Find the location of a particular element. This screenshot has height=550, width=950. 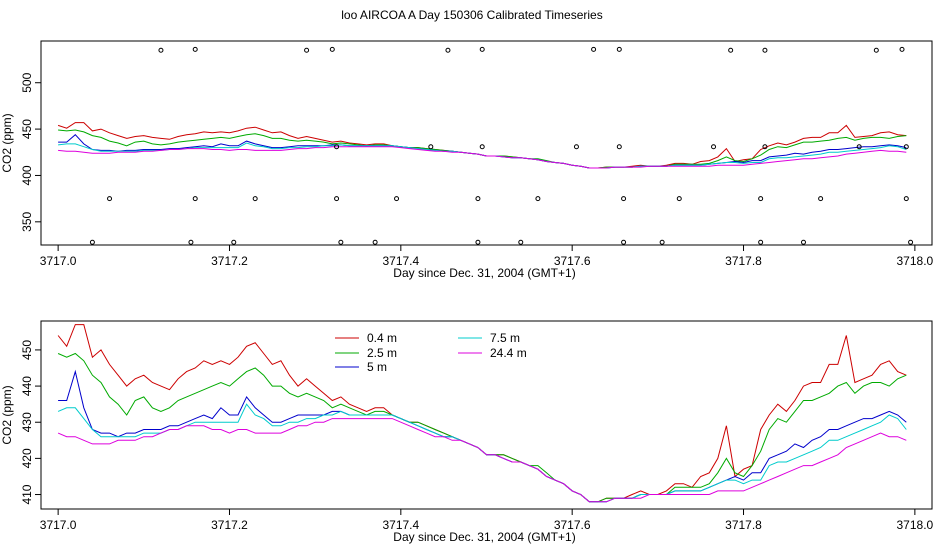

bottom-x-tick-label: 3718.0 is located at coordinates (915, 525).